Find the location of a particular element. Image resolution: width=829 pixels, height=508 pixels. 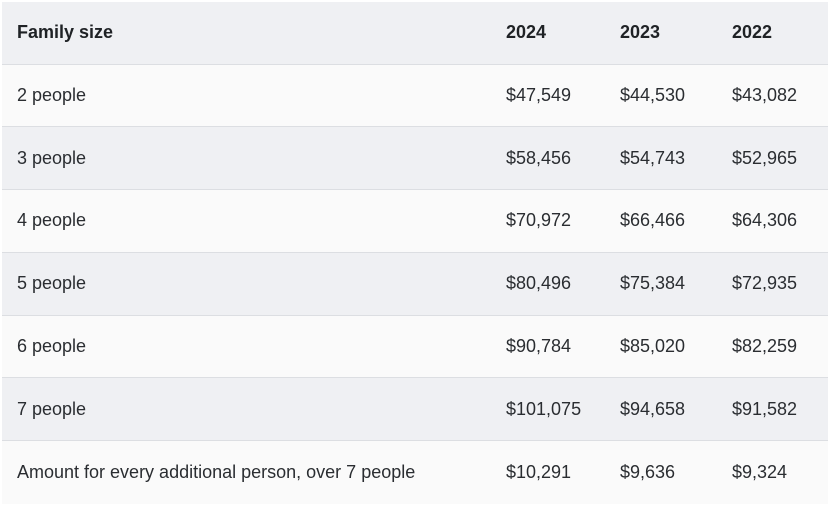

family-size-cell: 6 people is located at coordinates (246, 346).